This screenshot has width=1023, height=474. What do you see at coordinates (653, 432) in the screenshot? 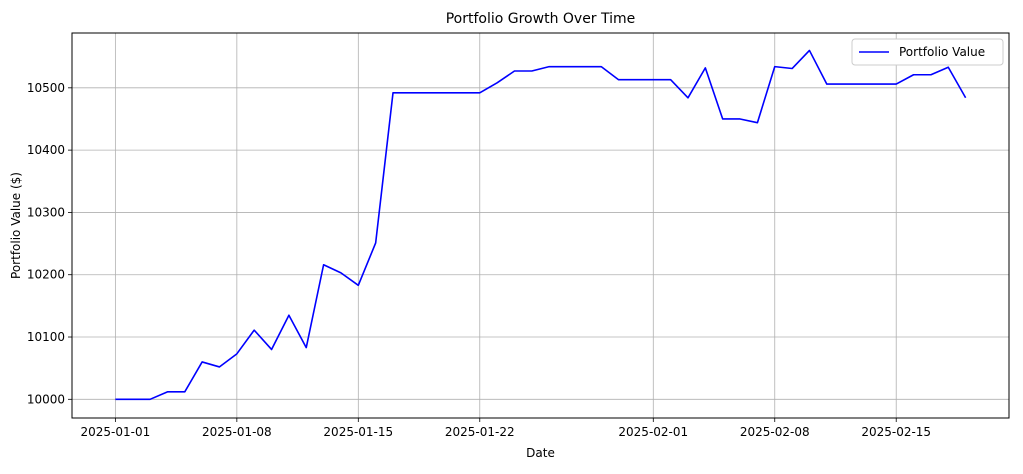
I see `x-tick-label: 2025-02-01` at bounding box center [653, 432].